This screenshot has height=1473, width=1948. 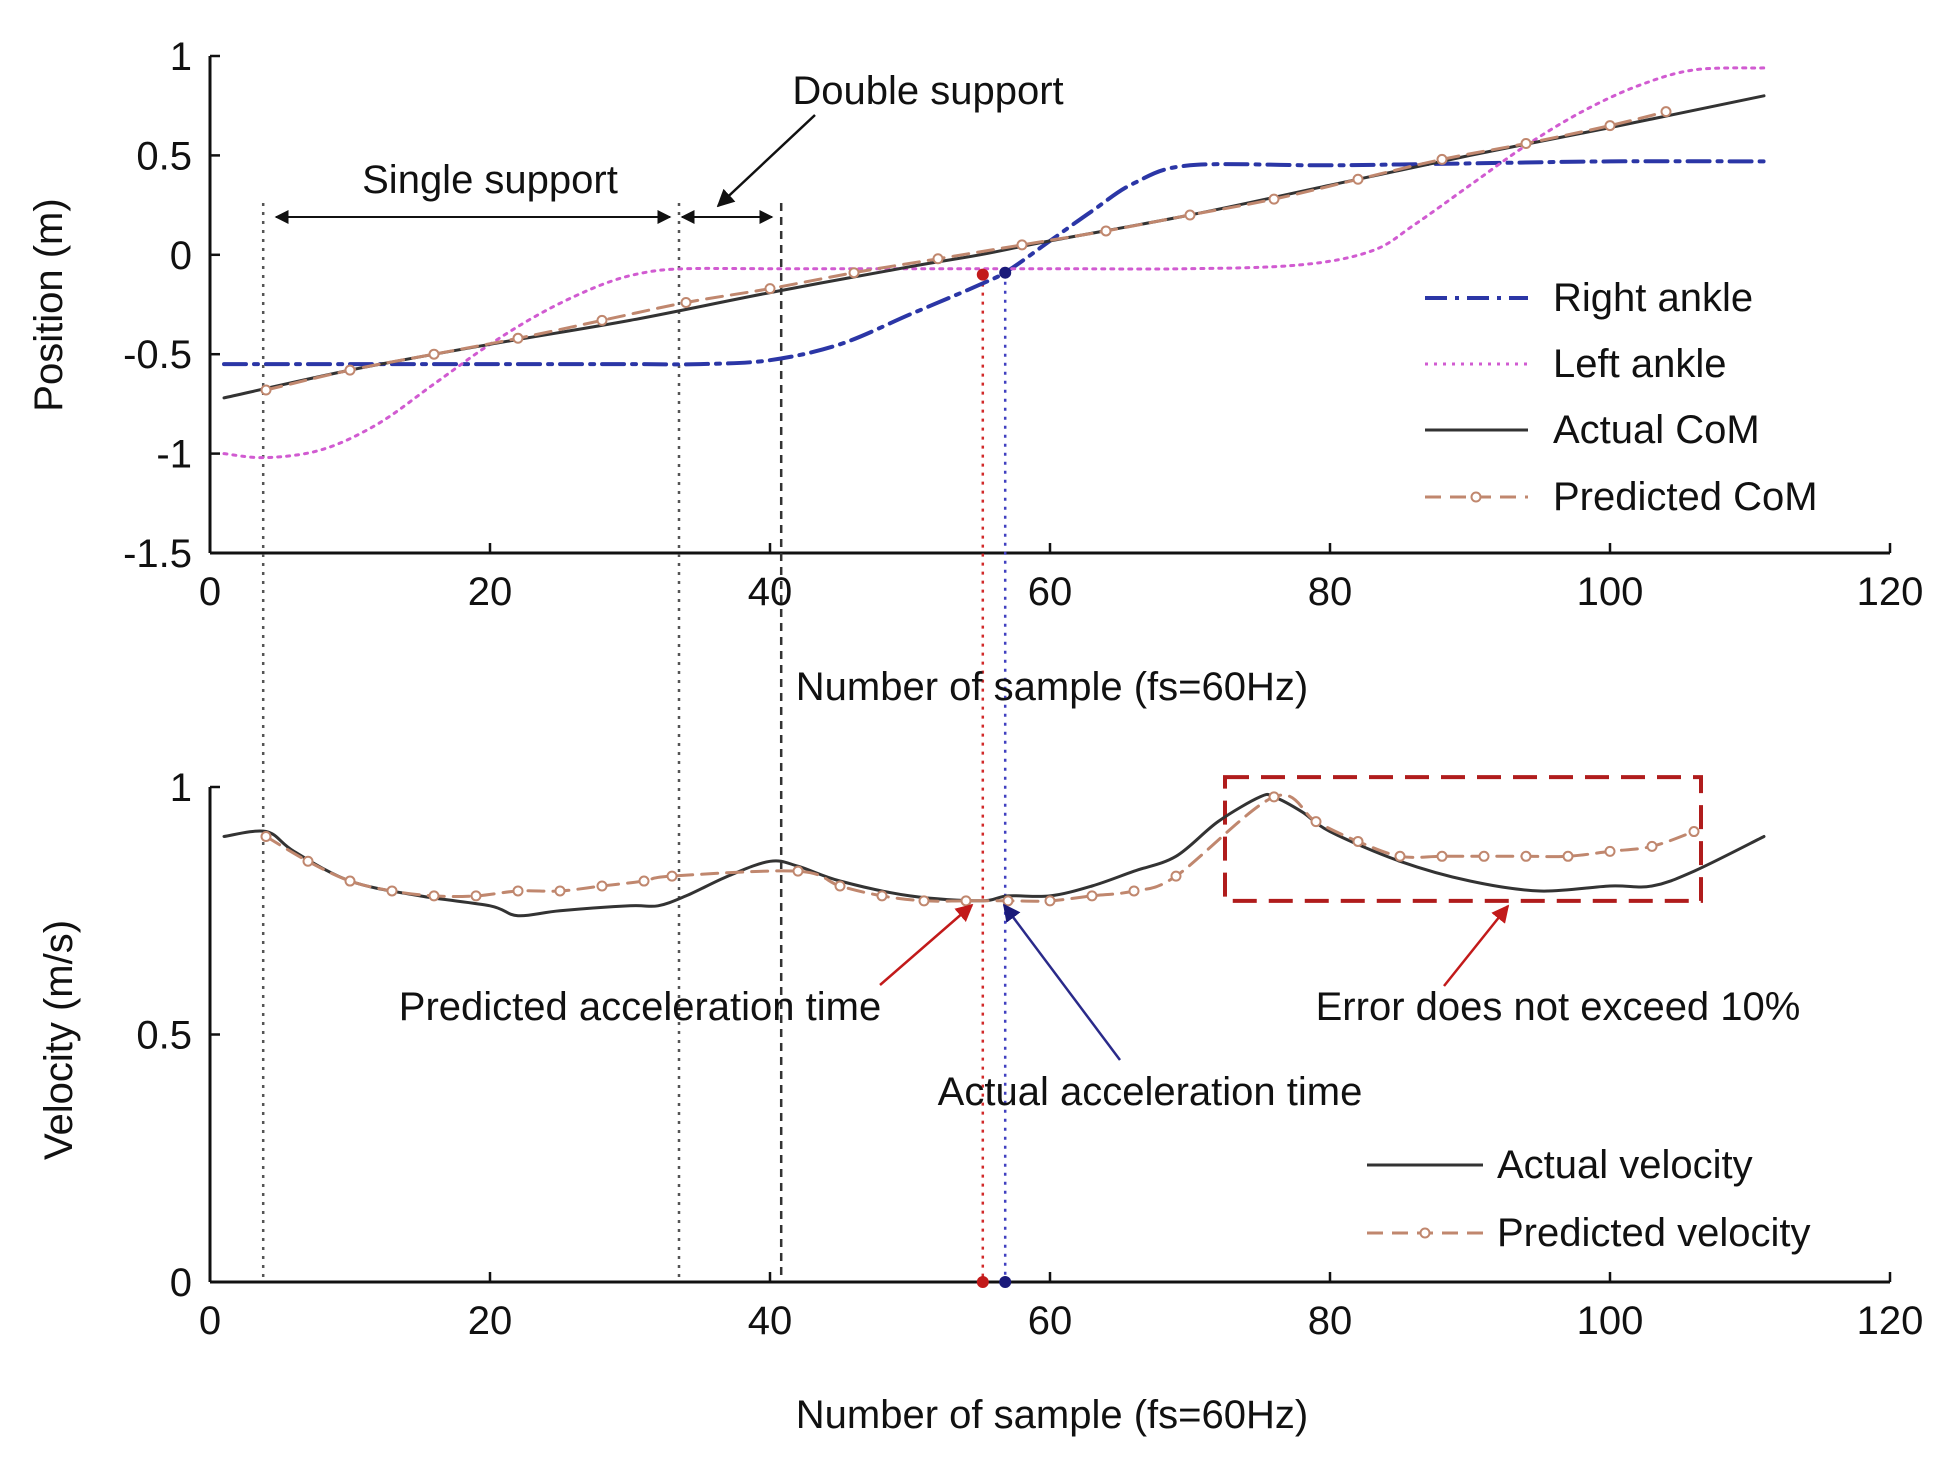 I want to click on velocity-x-tick-label: 0, so click(x=210, y=1321).